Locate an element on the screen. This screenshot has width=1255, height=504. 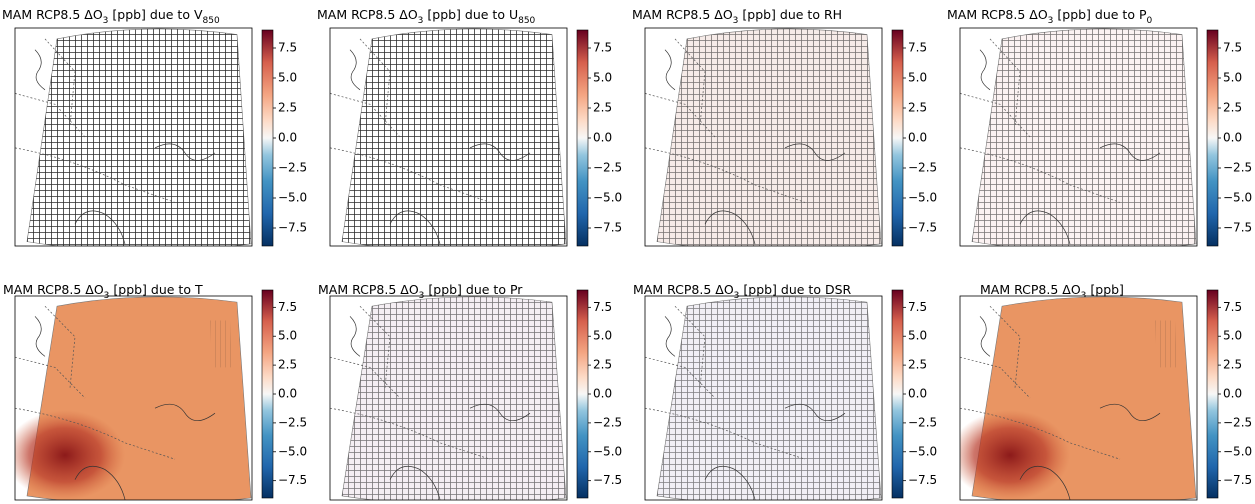
panel-title: MAM RCP8.5 ΔO3 [ppb] due to Pr is located at coordinates (420, 291).